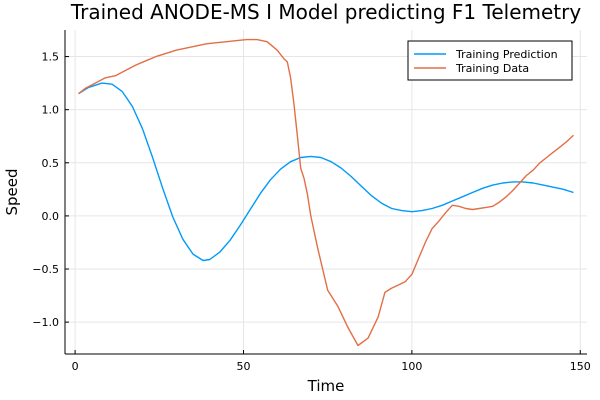 Image resolution: width=600 pixels, height=400 pixels. I want to click on y-tick-label: 0.5, so click(51, 163).